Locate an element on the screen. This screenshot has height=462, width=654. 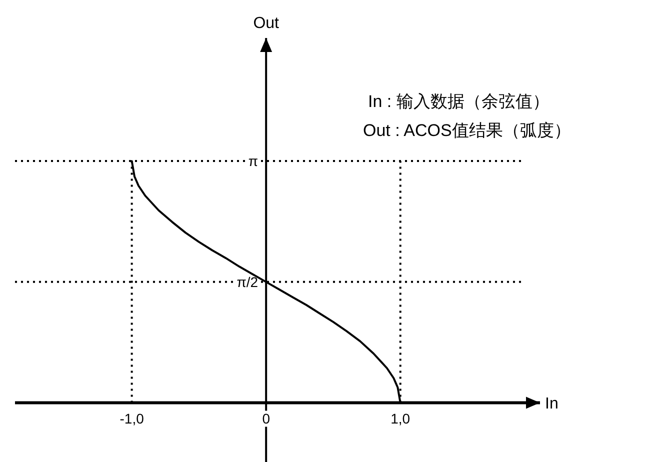
x-tick-label: -1,0 is located at coordinates (132, 418).